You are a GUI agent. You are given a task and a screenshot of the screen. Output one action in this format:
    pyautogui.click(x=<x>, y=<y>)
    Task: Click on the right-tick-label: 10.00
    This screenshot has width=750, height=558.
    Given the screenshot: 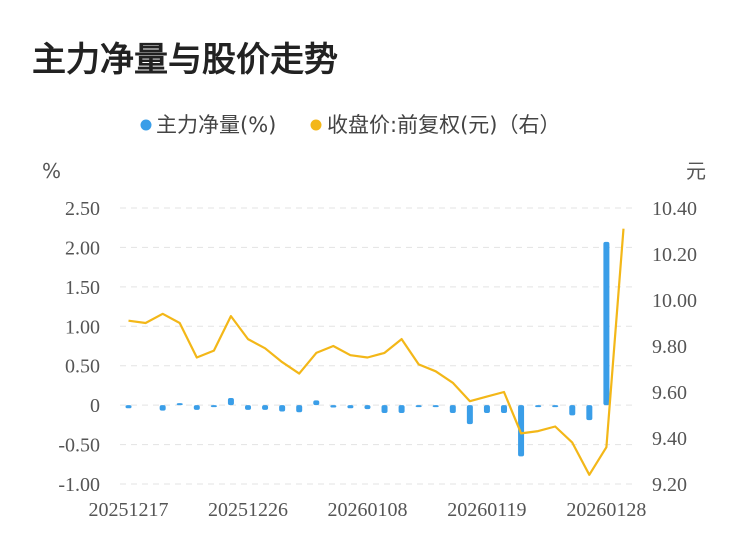 What is the action you would take?
    pyautogui.click(x=674, y=301)
    